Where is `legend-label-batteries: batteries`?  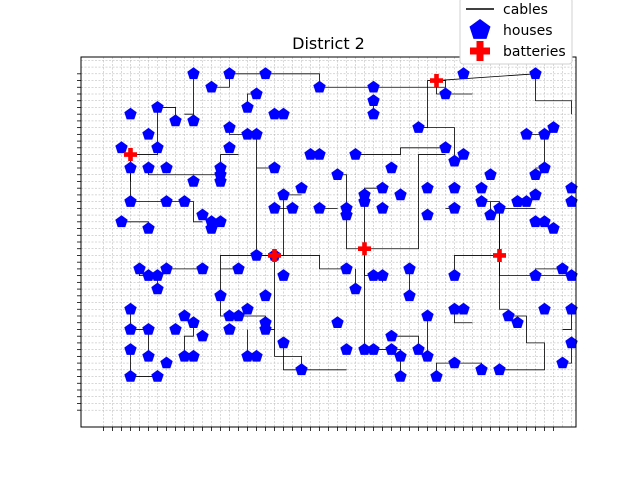 legend-label-batteries: batteries is located at coordinates (534, 52).